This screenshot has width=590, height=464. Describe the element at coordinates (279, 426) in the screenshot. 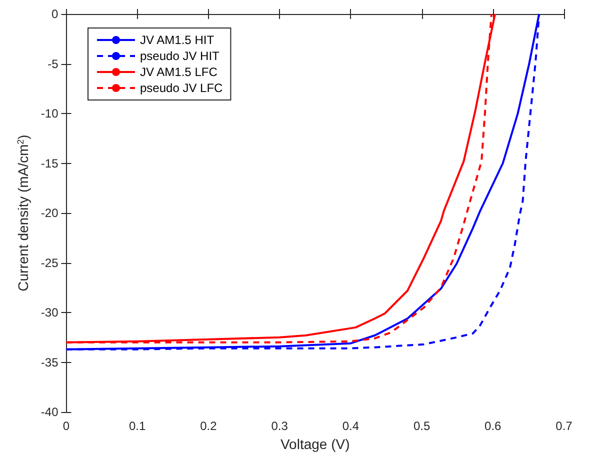

I see `x-tick-label: 0.3` at that location.